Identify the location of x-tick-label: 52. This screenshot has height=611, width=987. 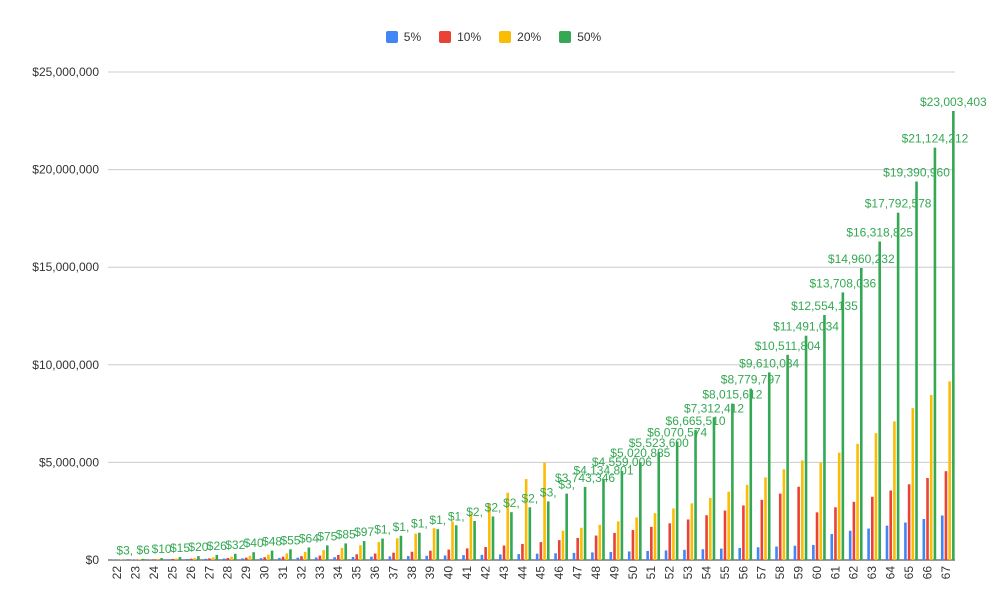
(670, 573).